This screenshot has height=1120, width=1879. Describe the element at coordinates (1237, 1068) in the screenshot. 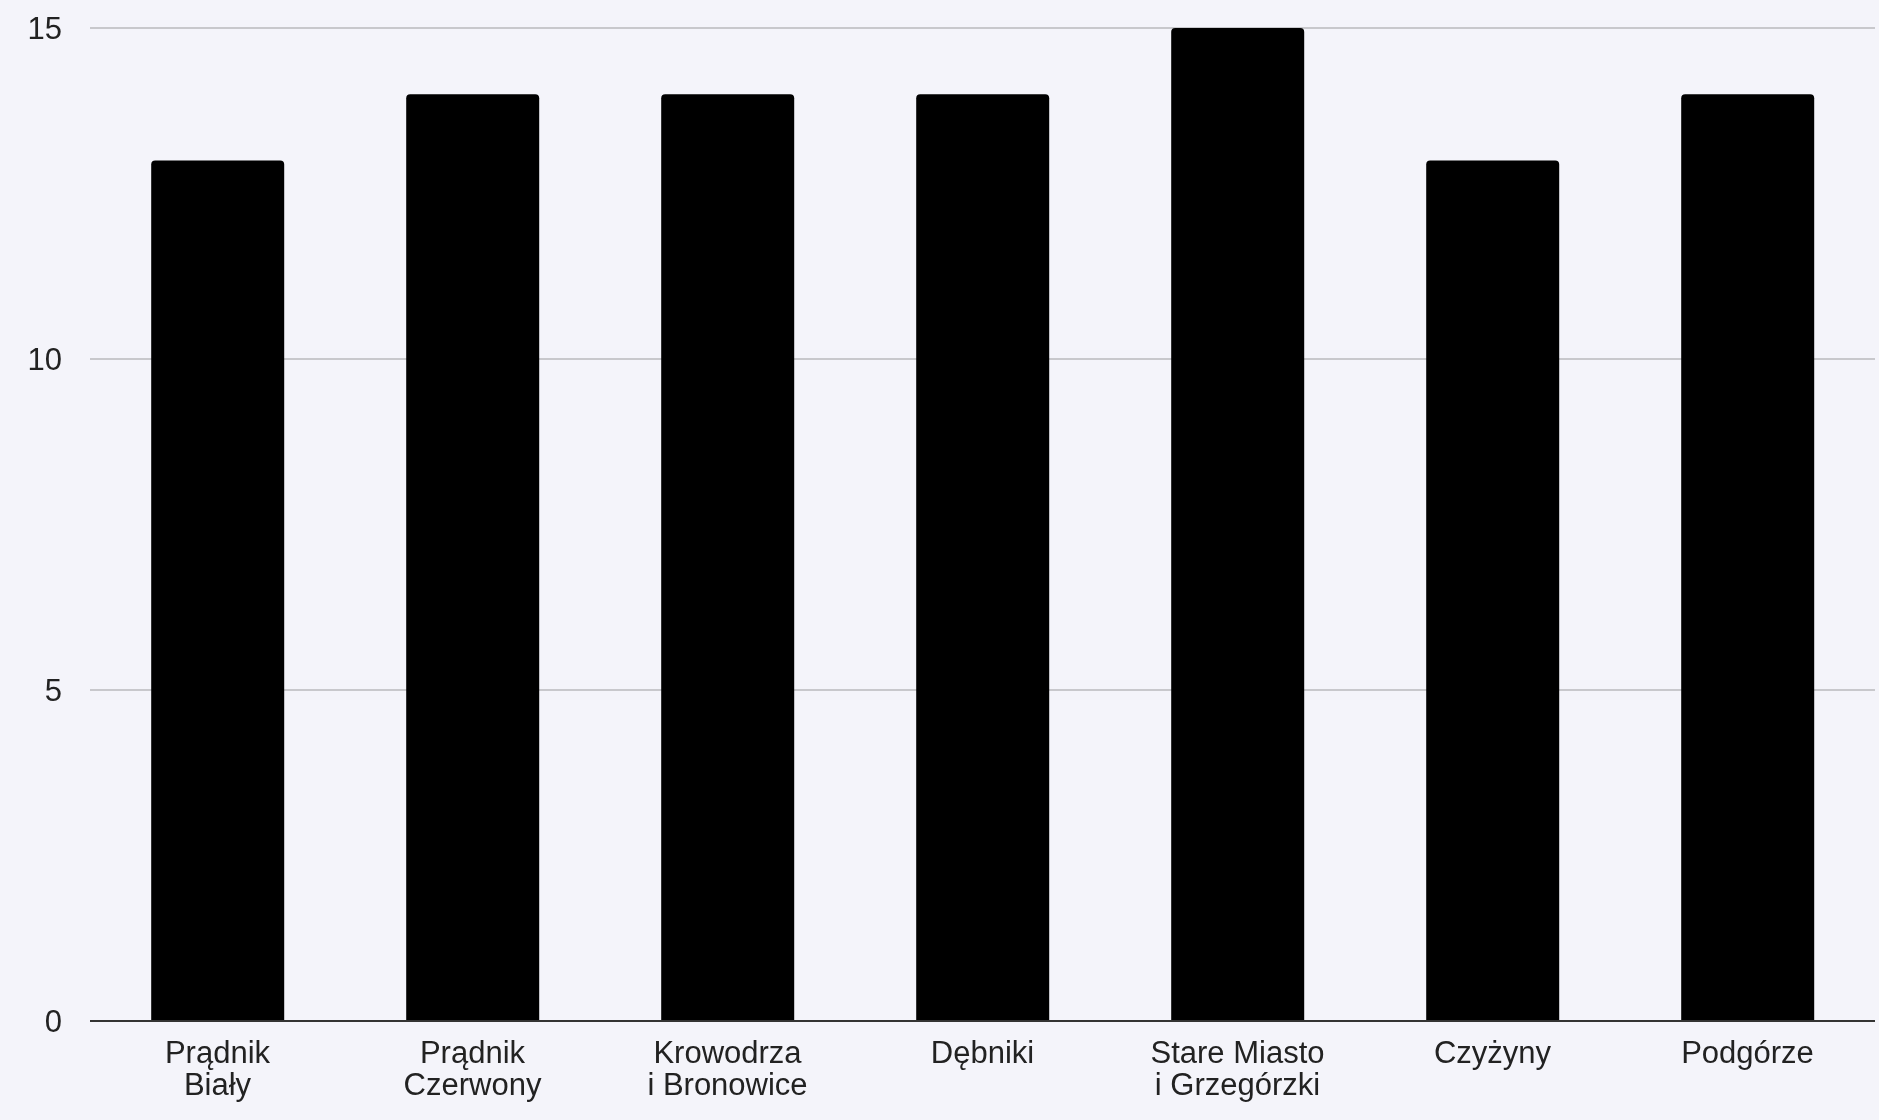

I see `x-tick-label: Stare Miasto i Grzegórzki` at that location.